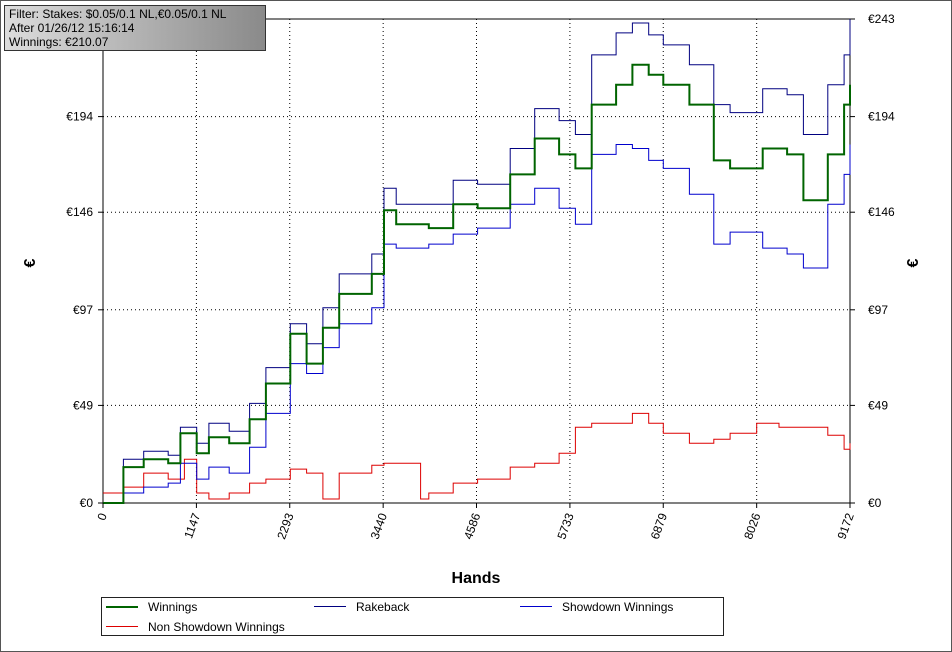 The width and height of the screenshot is (952, 652). What do you see at coordinates (122, 626) in the screenshot?
I see `legend-swatch-non-showdown` at bounding box center [122, 626].